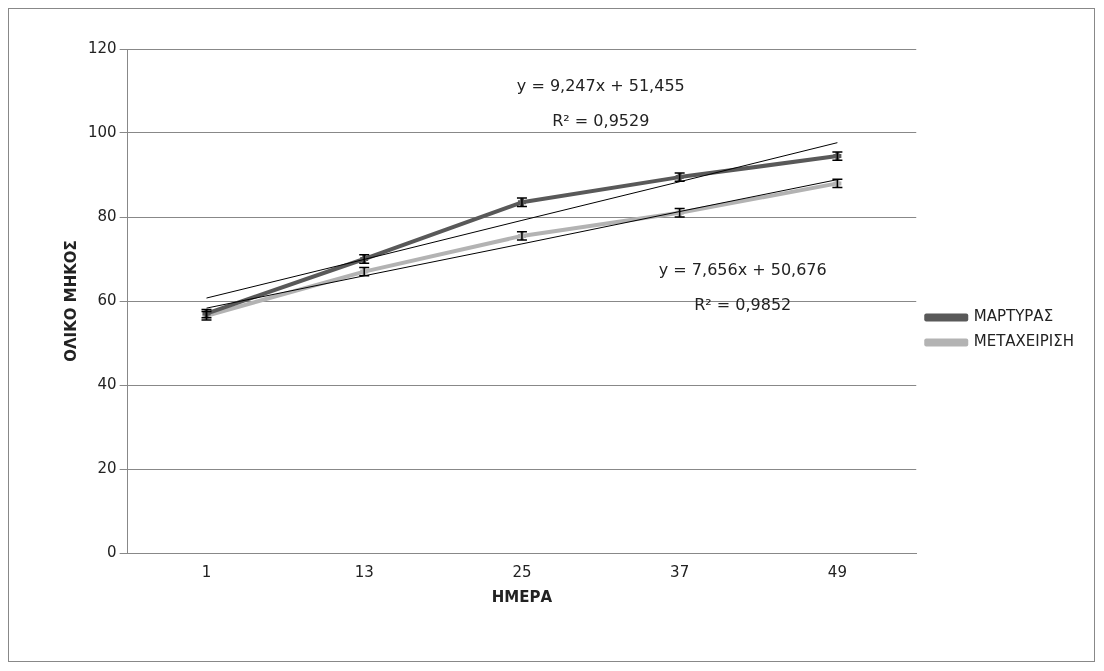 This screenshot has height=671, width=1104. Describe the element at coordinates (1013, 316) in the screenshot. I see `legend-label: ΜΑΡΤΥΡΑΣ` at that location.